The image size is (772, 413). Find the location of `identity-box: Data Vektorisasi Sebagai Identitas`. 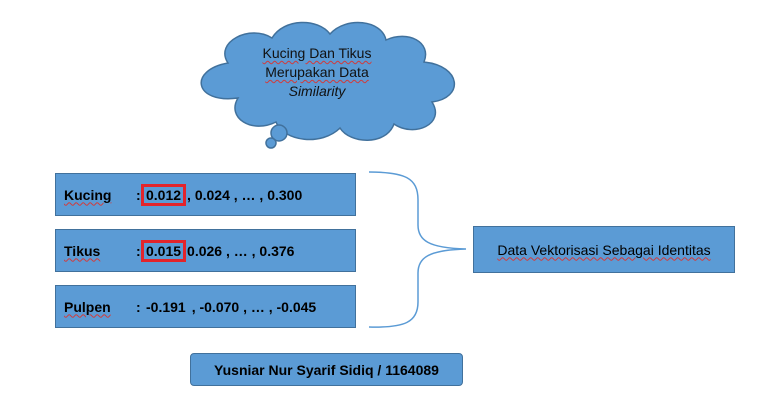

identity-box: Data Vektorisasi Sebagai Identitas is located at coordinates (604, 249).